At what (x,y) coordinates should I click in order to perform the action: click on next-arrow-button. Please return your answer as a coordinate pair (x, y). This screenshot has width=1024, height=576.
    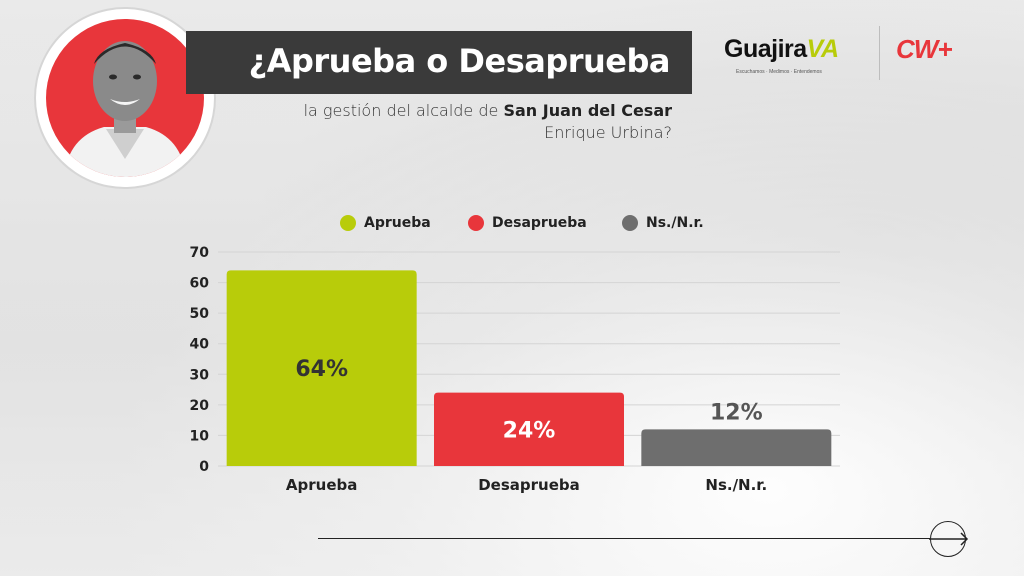
    Looking at the image, I should click on (949, 539).